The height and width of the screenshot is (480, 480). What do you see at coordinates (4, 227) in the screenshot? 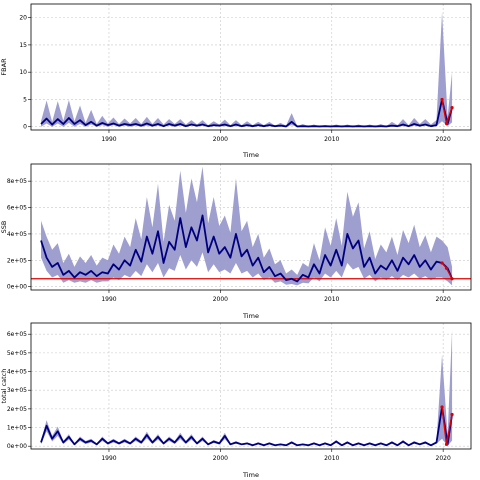
I see `y-axis-title: SSB` at bounding box center [4, 227].